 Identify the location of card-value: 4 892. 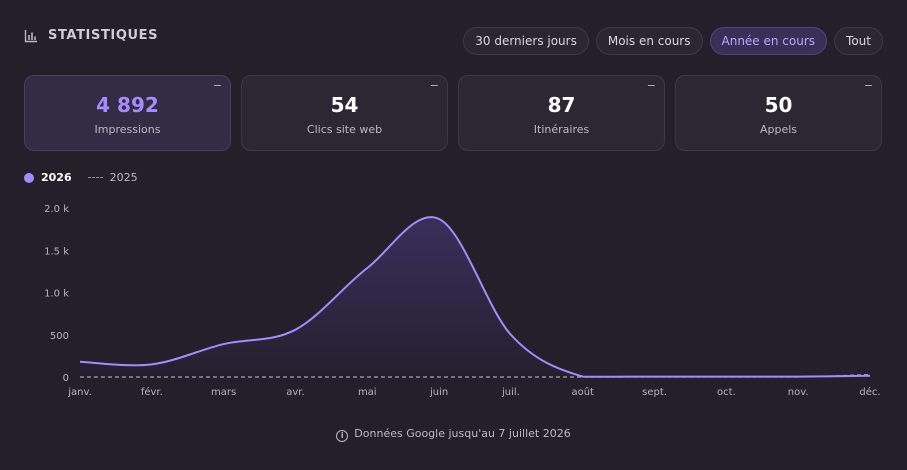
(127, 105).